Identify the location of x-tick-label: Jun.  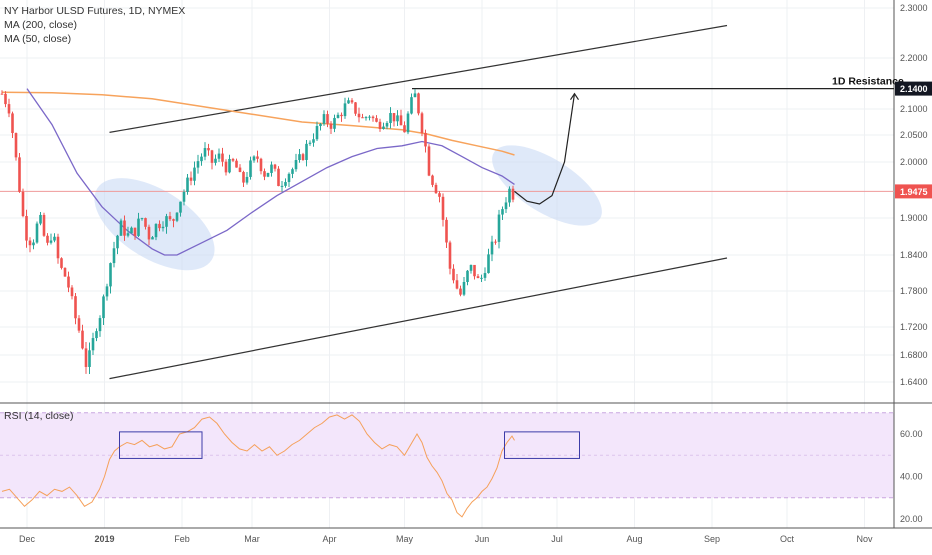
(482, 539).